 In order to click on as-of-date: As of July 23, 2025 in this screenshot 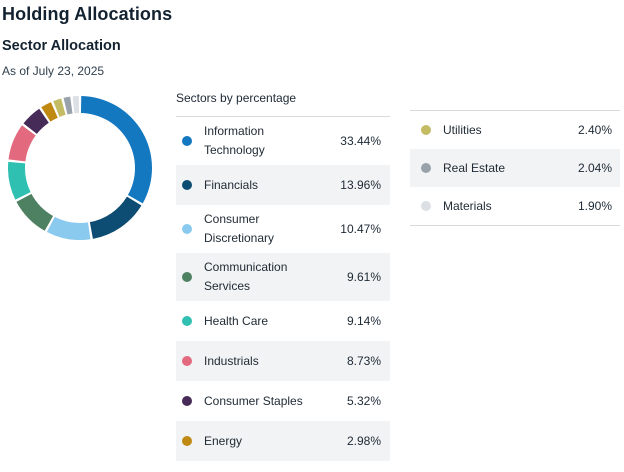, I will do `click(53, 71)`.